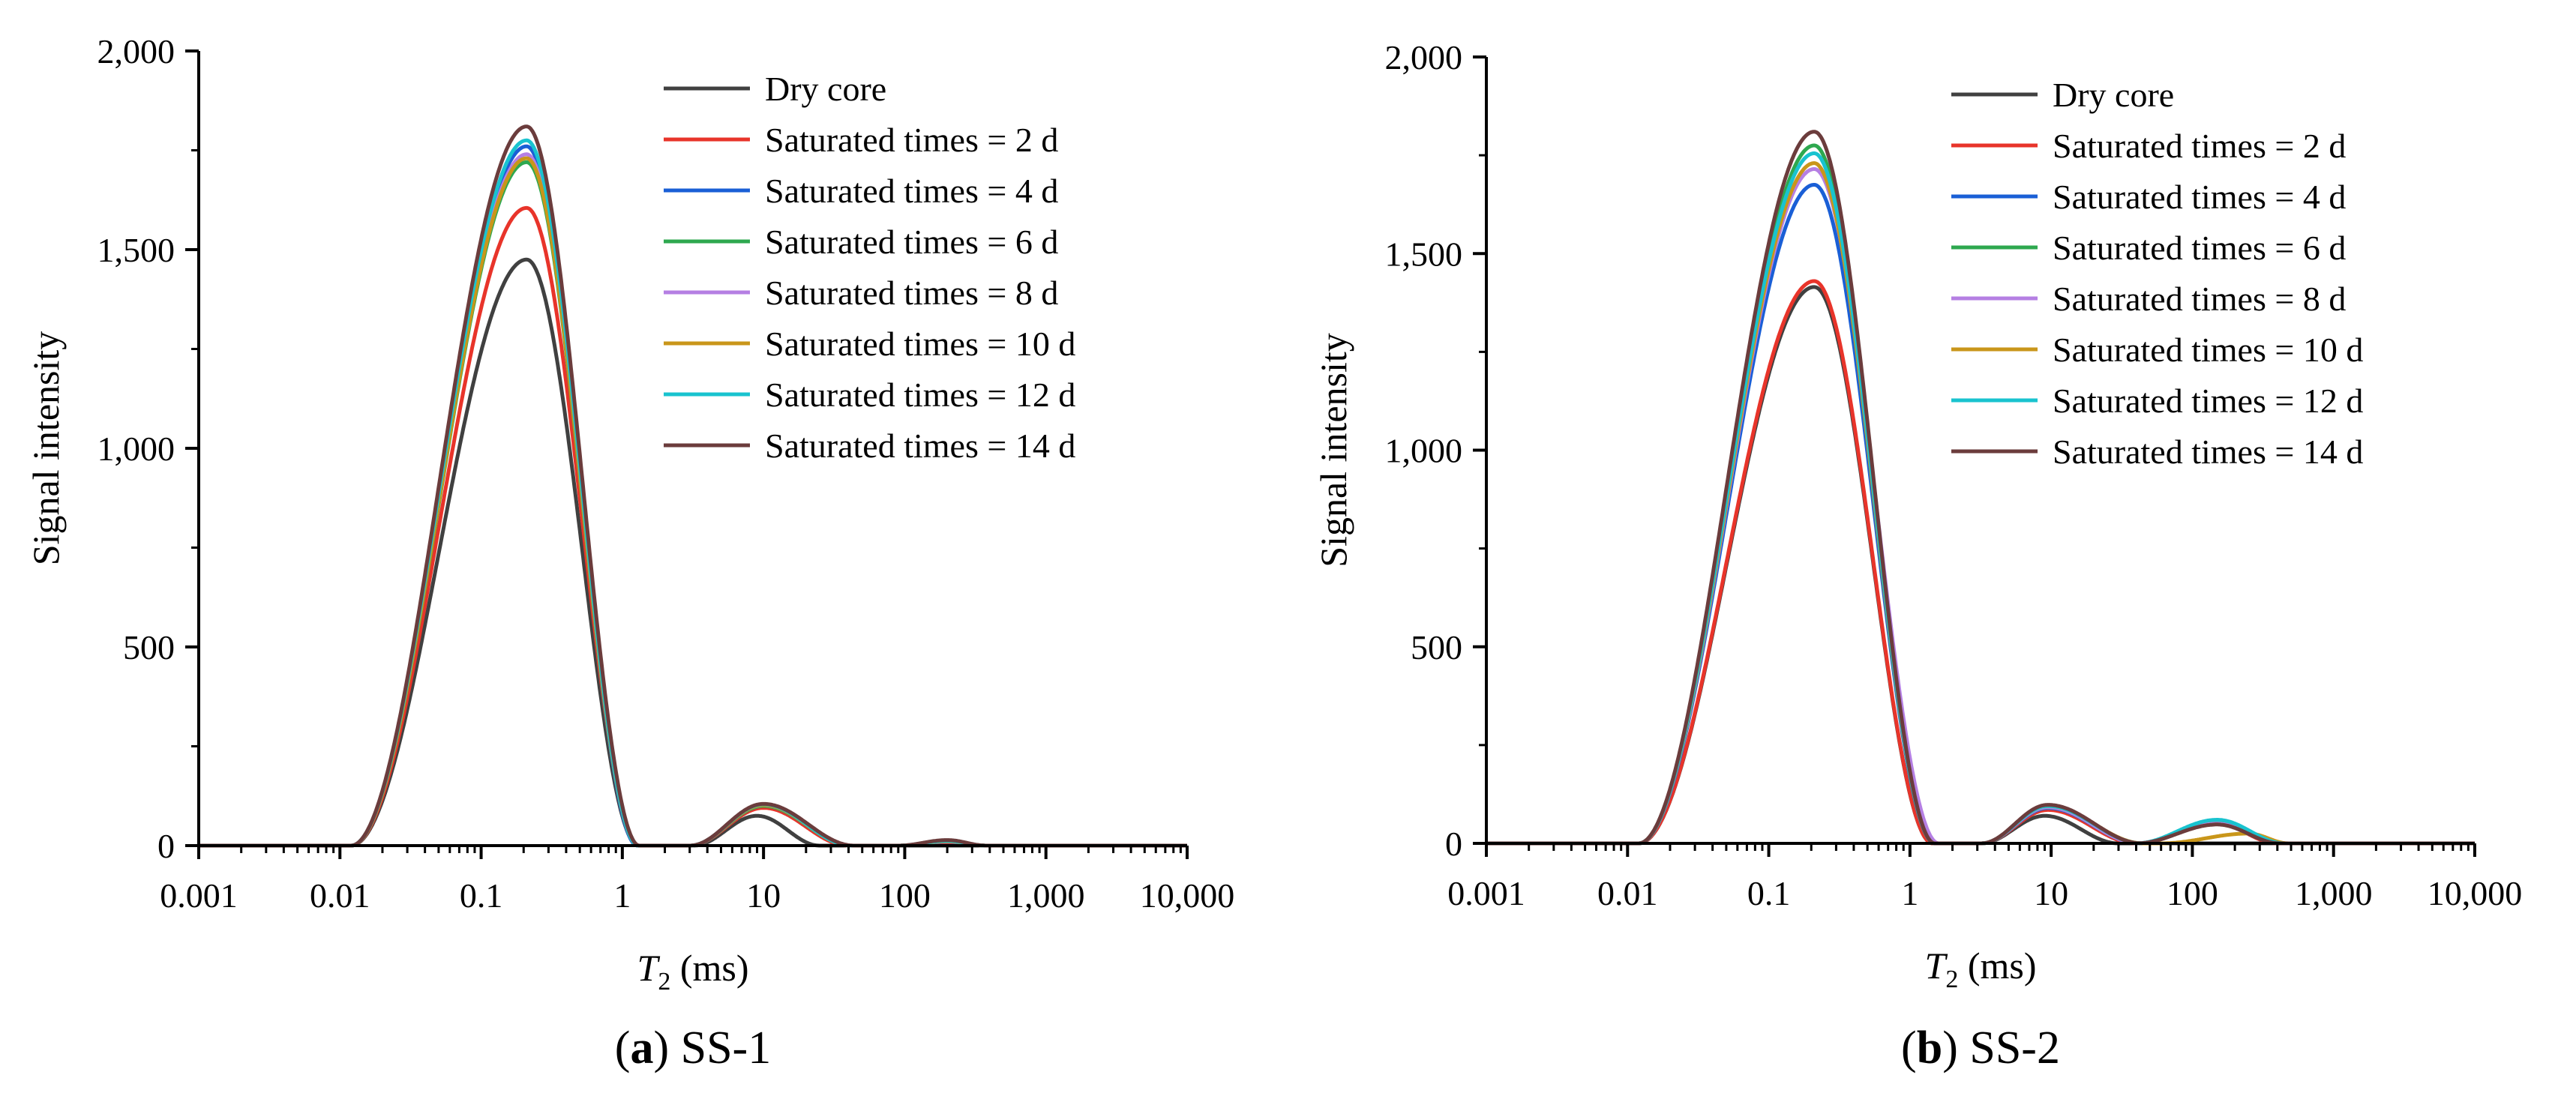 This screenshot has height=1099, width=2576. Describe the element at coordinates (1486, 893) in the screenshot. I see `x-tick-label-b-0: 0.001` at that location.